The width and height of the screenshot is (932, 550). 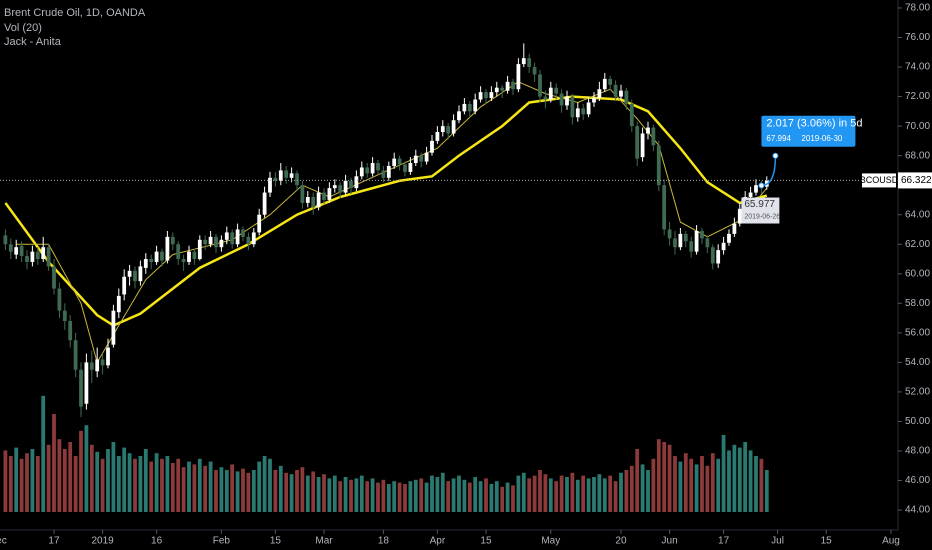 I want to click on y-tick-label: 52.00, so click(x=917, y=392).